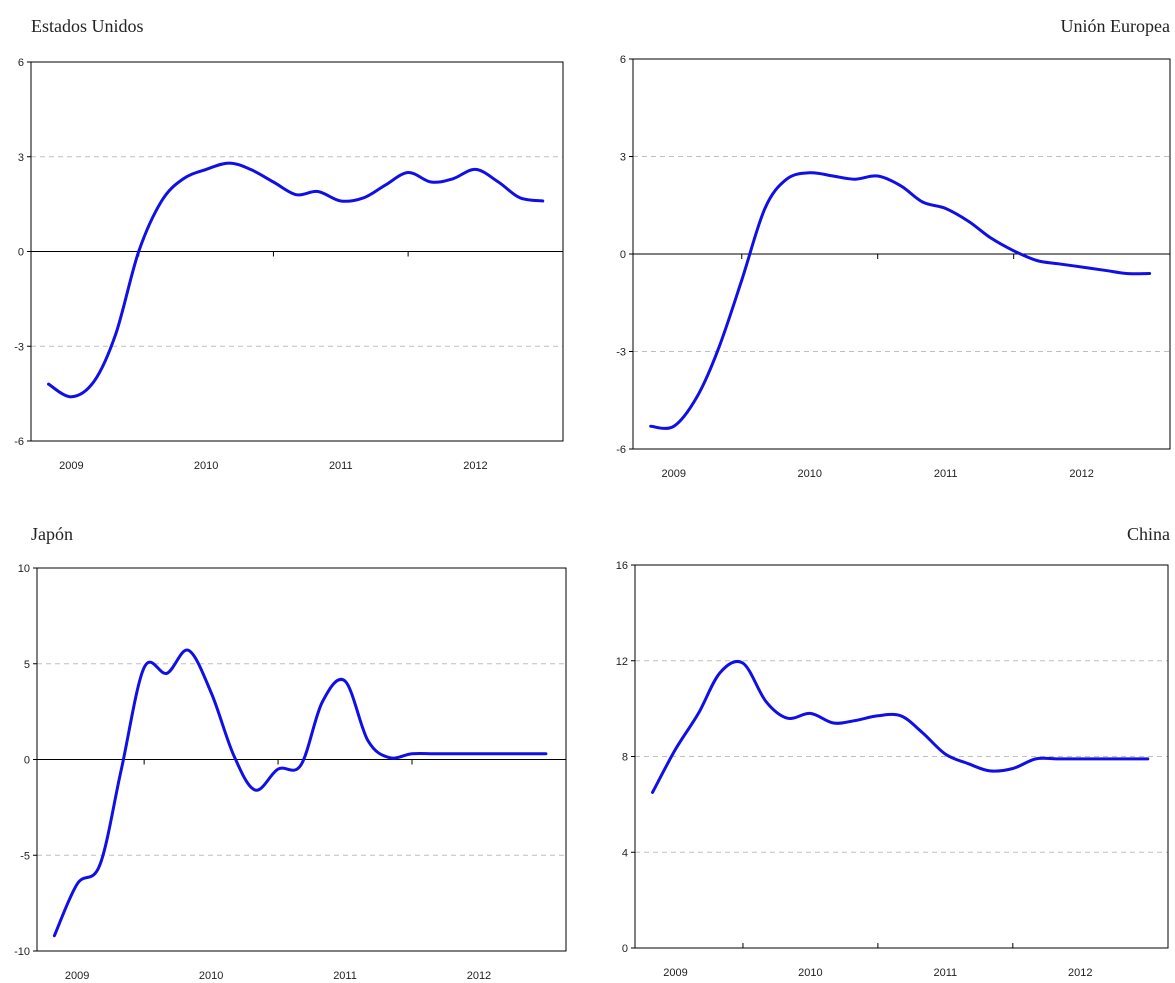 This screenshot has width=1175, height=983. Describe the element at coordinates (22, 952) in the screenshot. I see `y-tick-label: -10` at that location.